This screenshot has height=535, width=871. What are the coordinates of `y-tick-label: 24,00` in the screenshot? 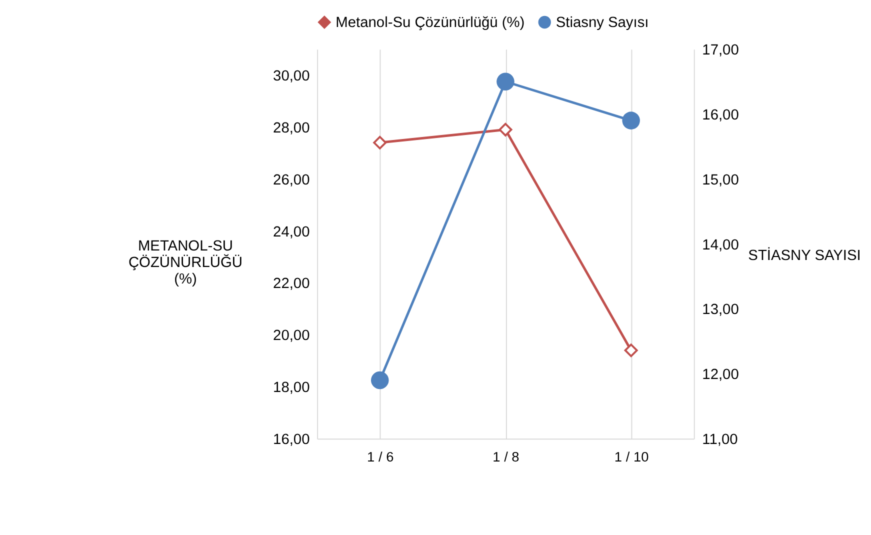 It's located at (291, 232).